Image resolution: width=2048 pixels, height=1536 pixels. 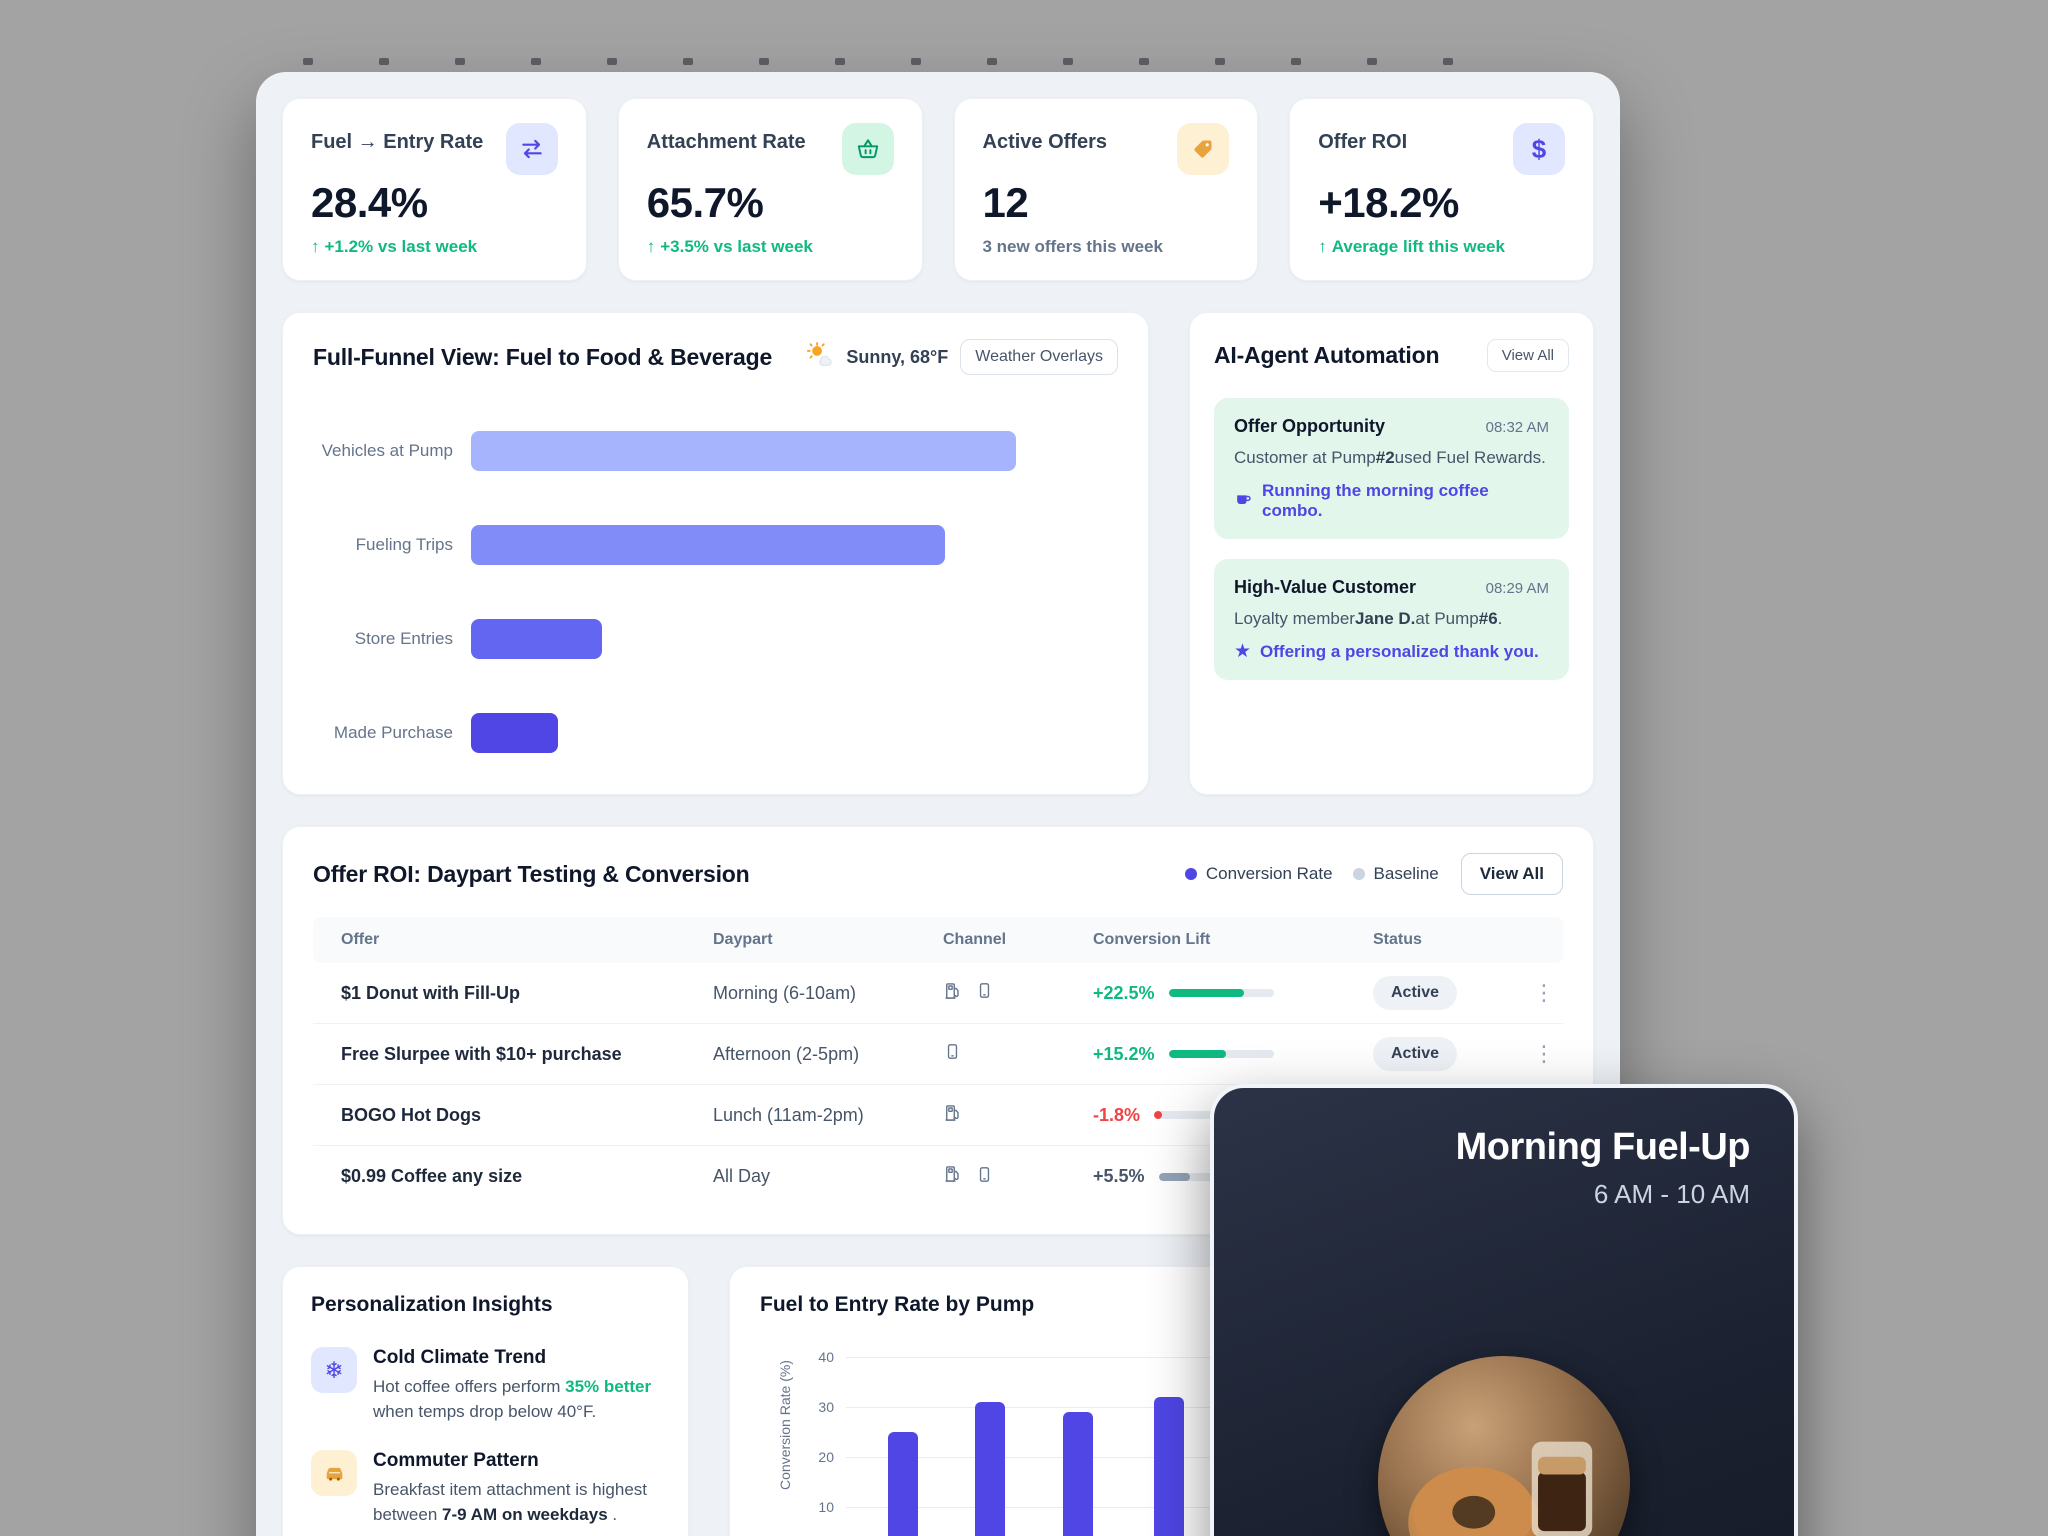 I want to click on column-header-daypart: Daypart, so click(x=743, y=939).